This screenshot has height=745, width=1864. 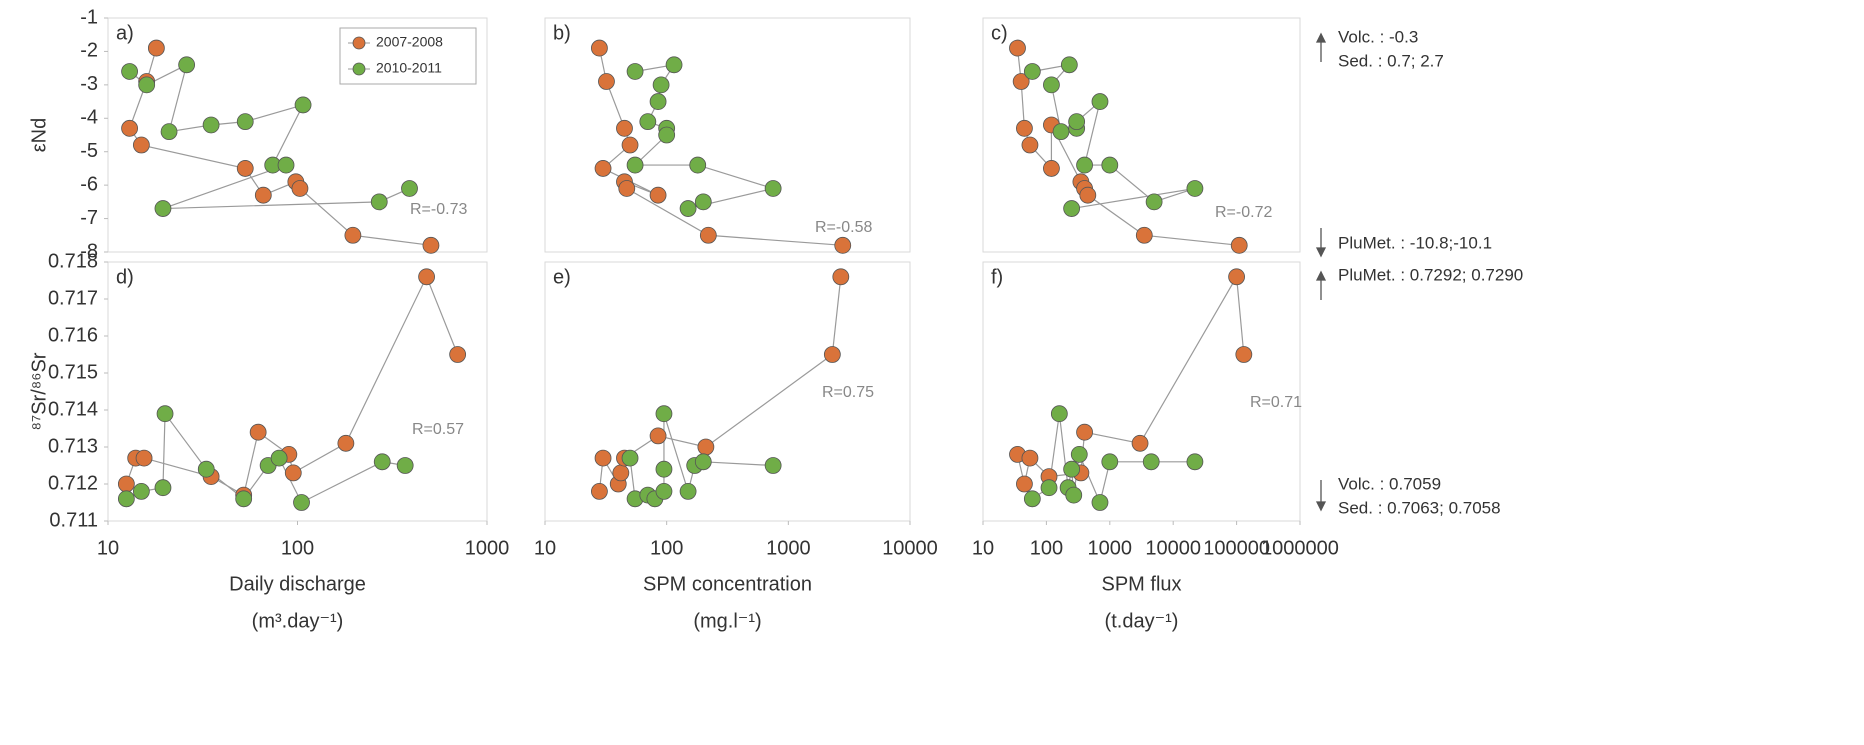 I want to click on r-label: R=-0.73, so click(x=438, y=209).